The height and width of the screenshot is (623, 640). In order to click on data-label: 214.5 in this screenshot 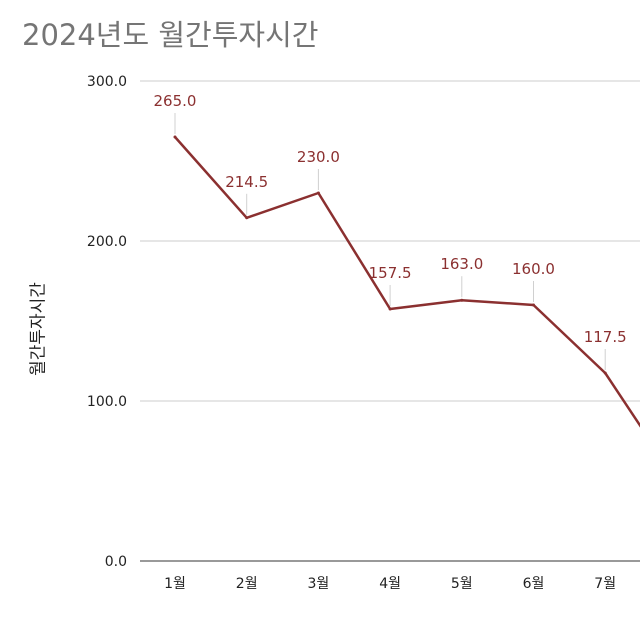, I will do `click(246, 182)`.